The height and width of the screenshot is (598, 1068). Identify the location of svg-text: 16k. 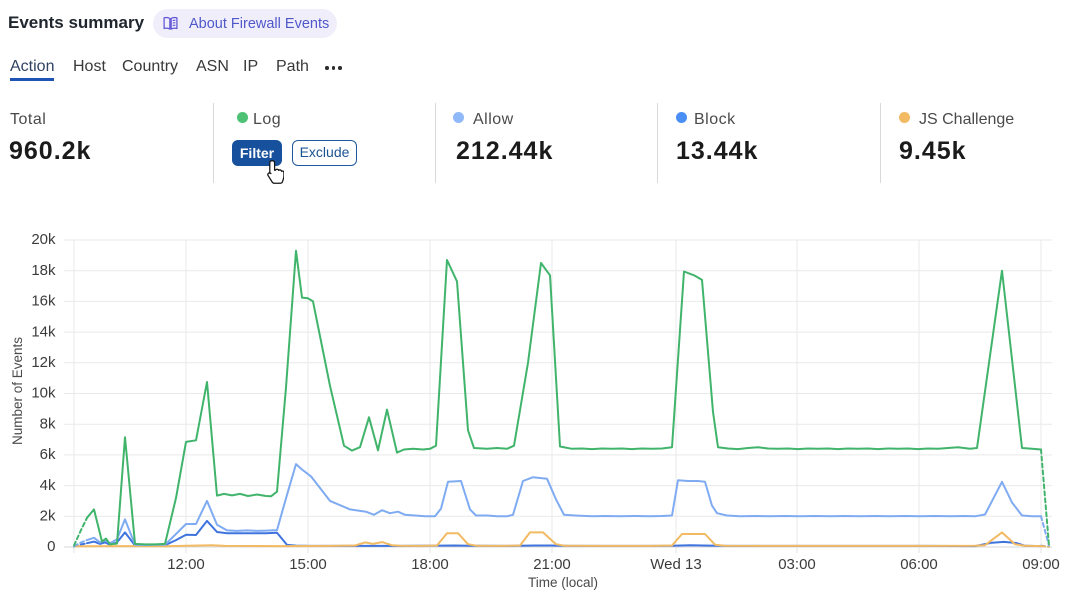
(43, 301).